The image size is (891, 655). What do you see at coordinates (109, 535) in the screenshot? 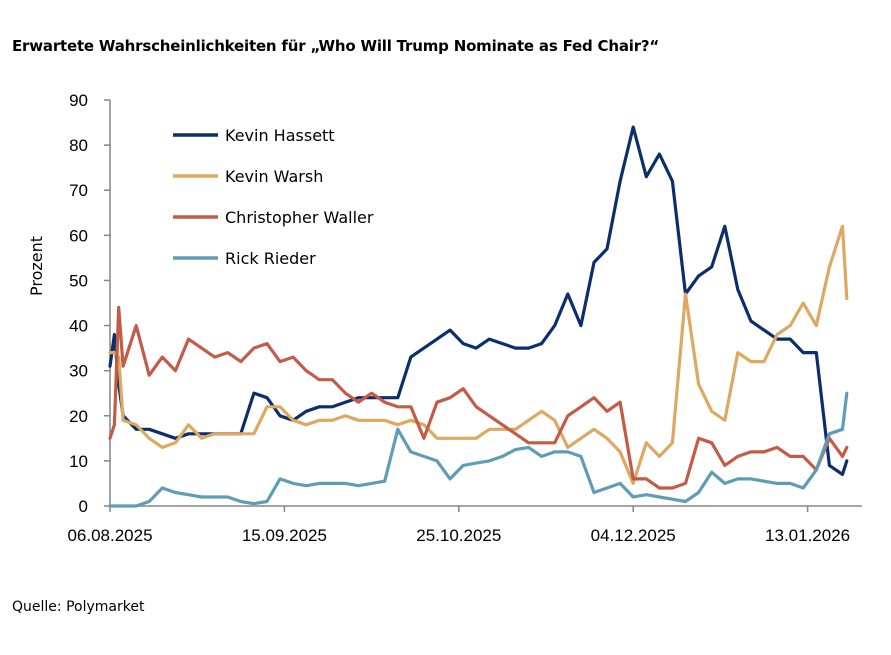
I see `x-tick-label: 06.08.2025` at bounding box center [109, 535].